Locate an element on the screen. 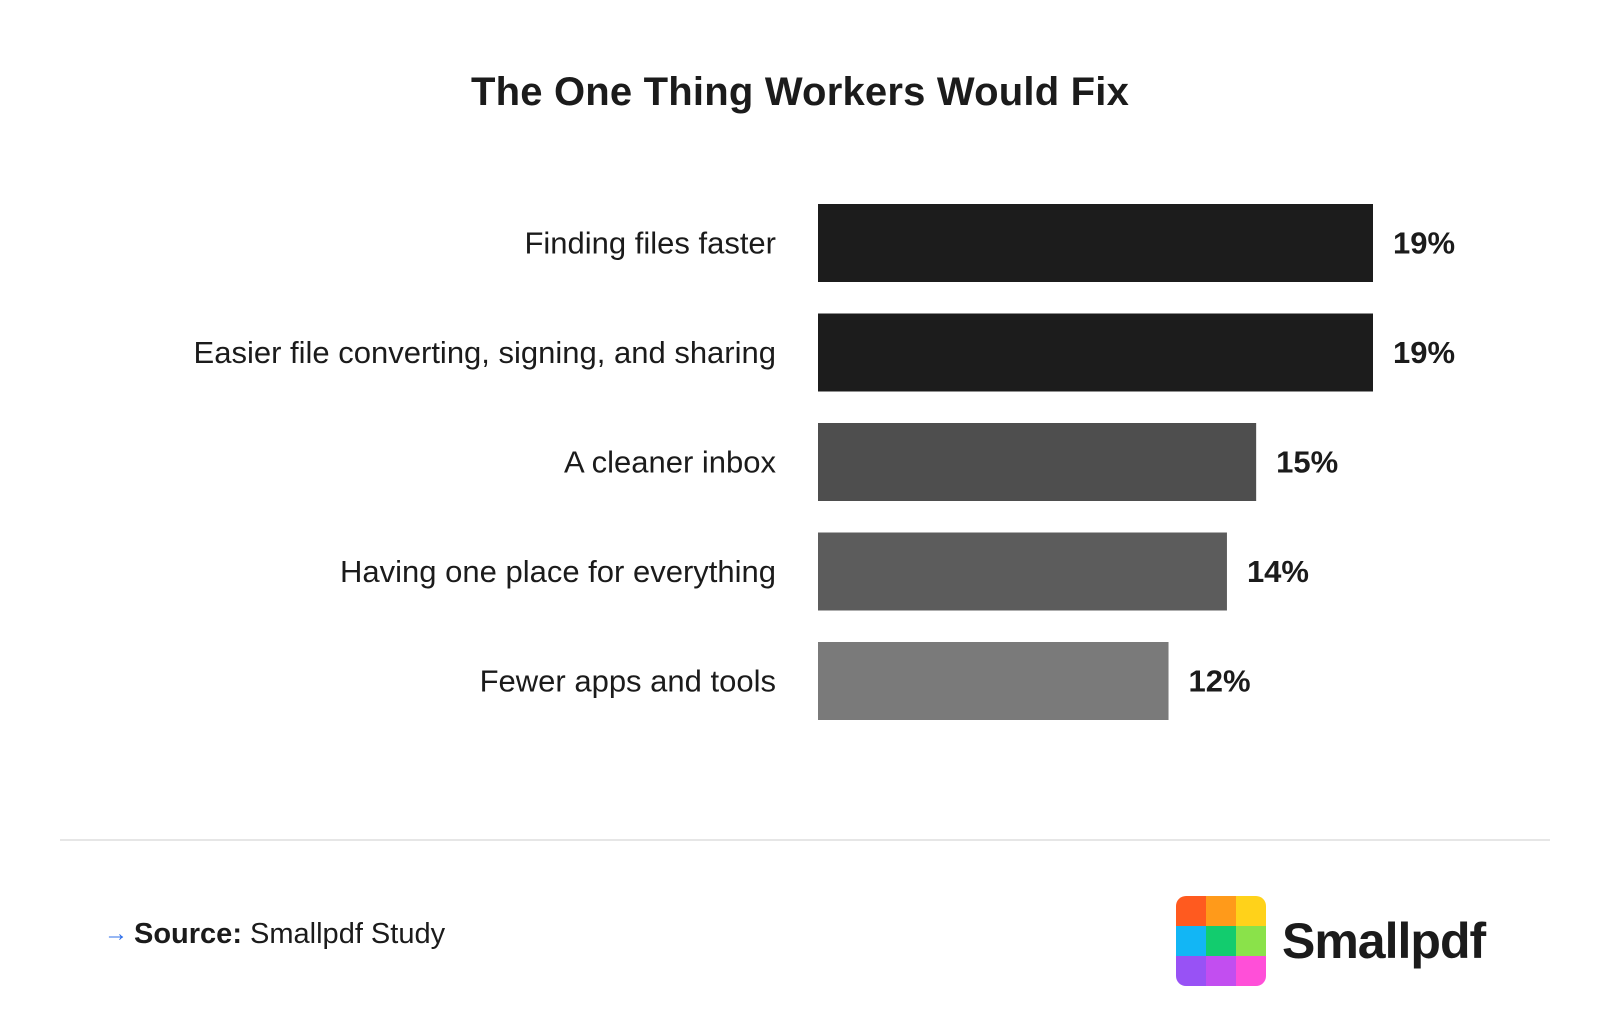 This screenshot has height=1036, width=1600. source-note: → Source: Smallpdf Study is located at coordinates (274, 934).